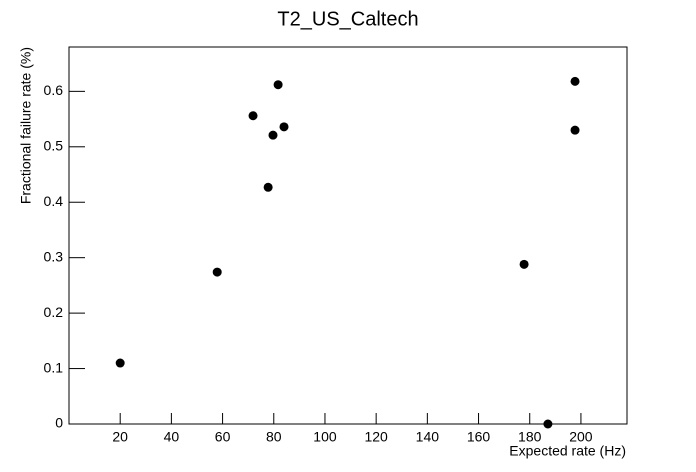  What do you see at coordinates (567, 451) in the screenshot?
I see `x-axis-label: Expected rate (Hz)` at bounding box center [567, 451].